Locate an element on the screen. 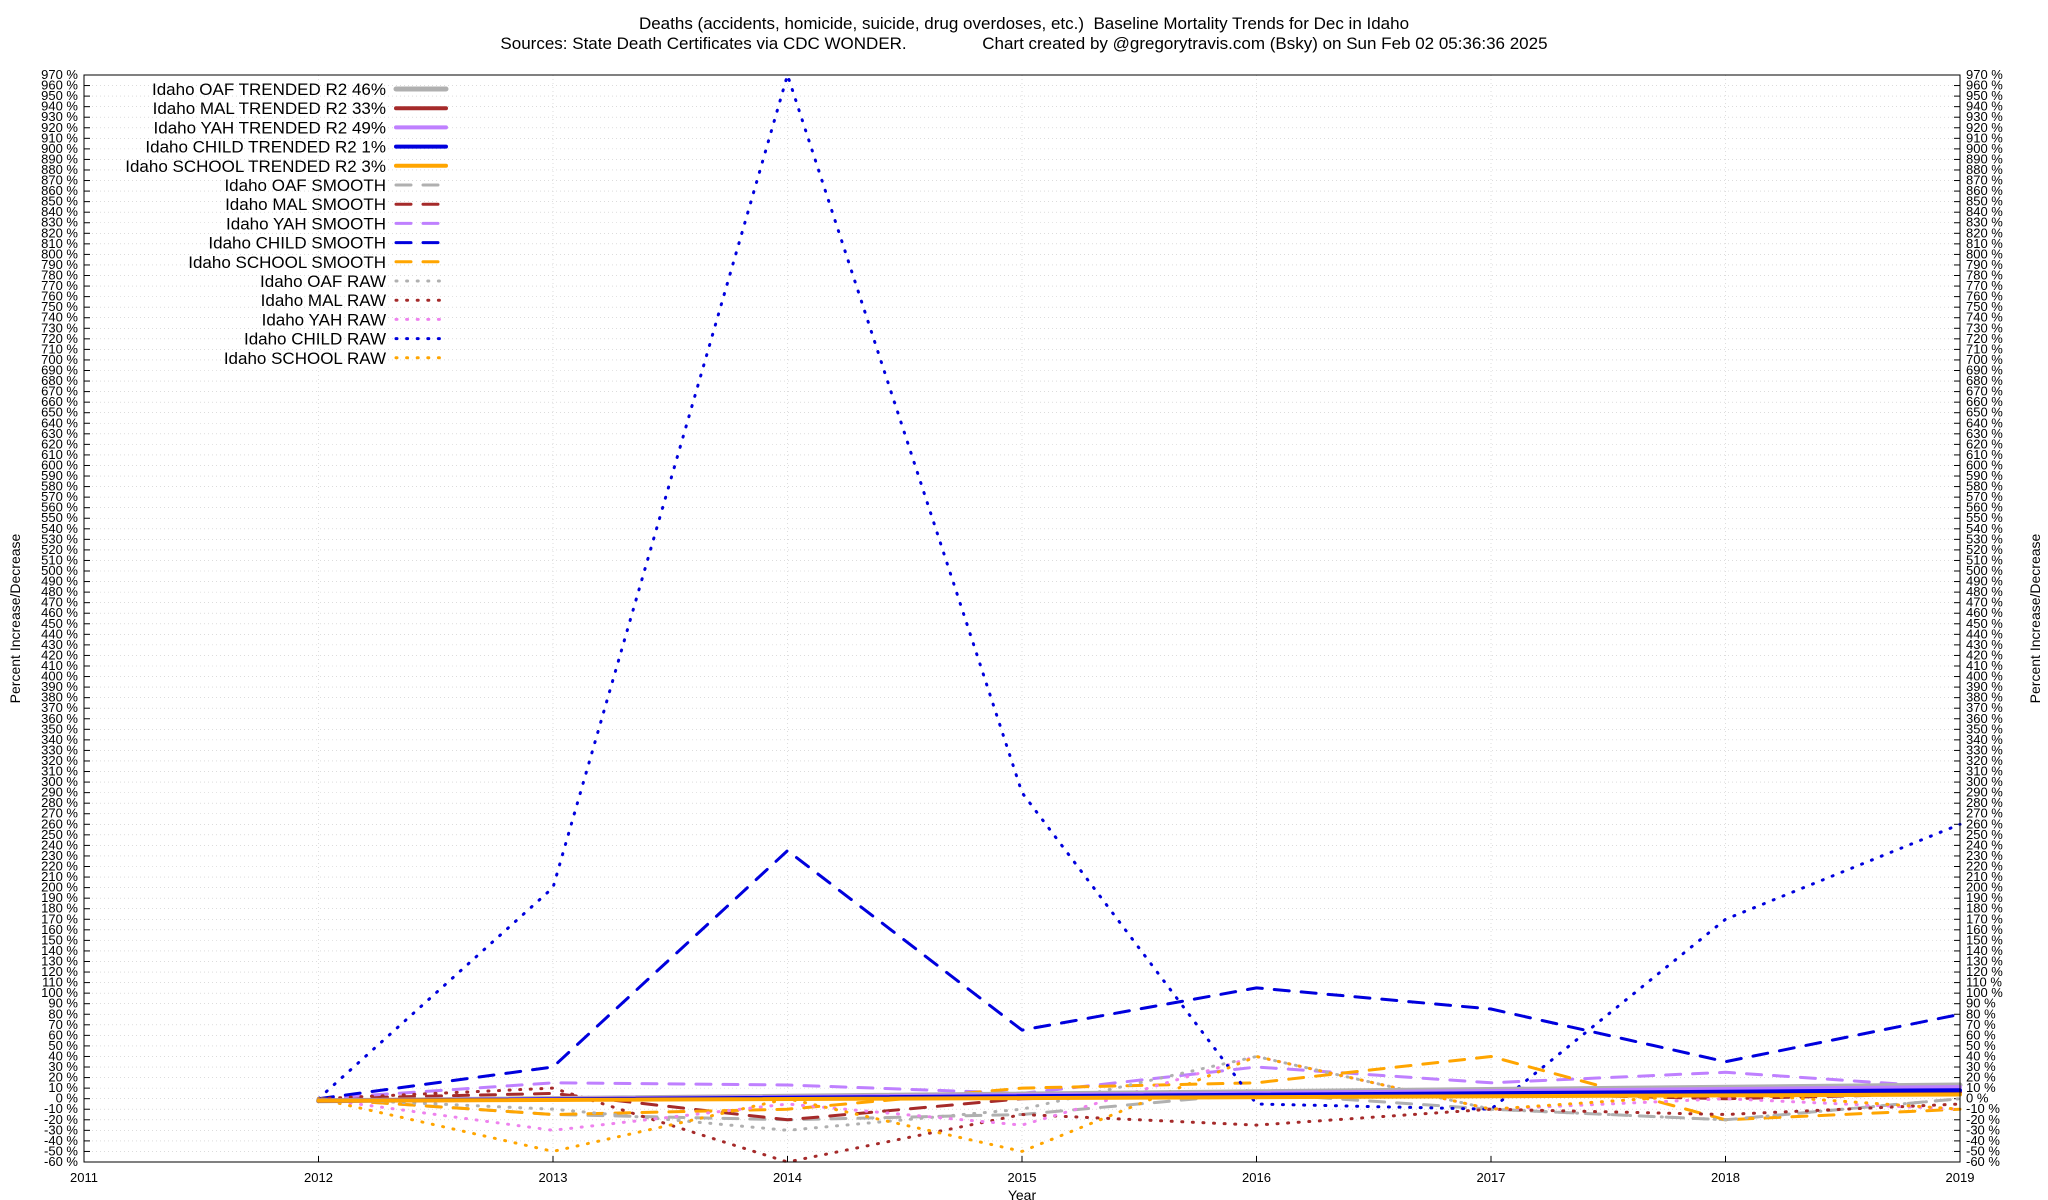 This screenshot has width=2048, height=1200. y-tick-label-left: 190 % is located at coordinates (59, 897).